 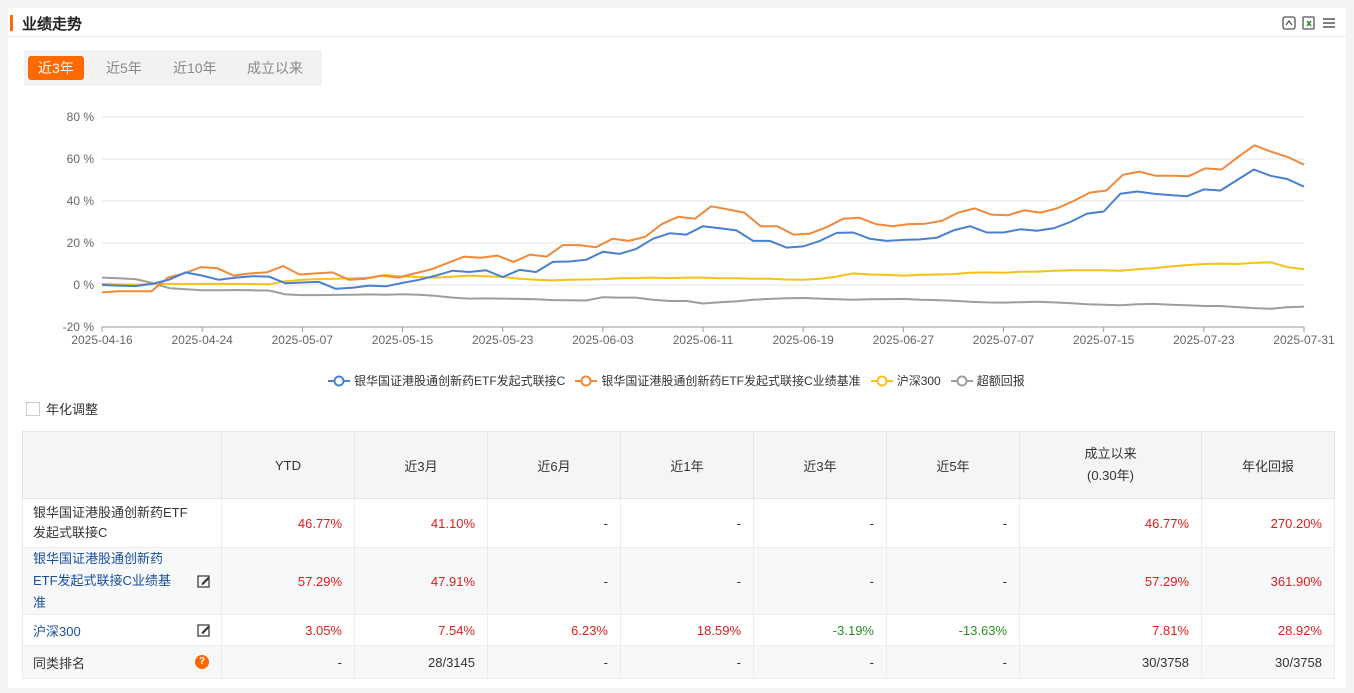 I want to click on legend-label-benchmark: 银华国证港股通创新药ETF发起式联接C业绩基准, so click(x=731, y=381).